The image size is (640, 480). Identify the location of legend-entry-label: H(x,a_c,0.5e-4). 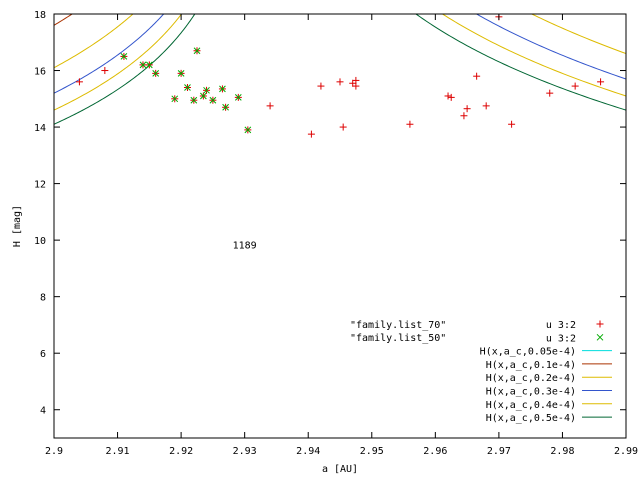
(531, 418).